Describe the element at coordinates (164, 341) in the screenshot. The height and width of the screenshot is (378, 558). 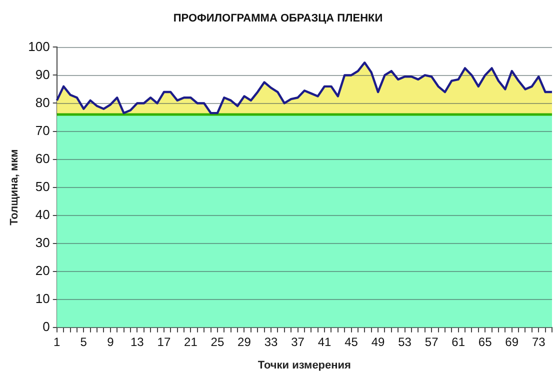
I see `x-tick-label: 17` at that location.